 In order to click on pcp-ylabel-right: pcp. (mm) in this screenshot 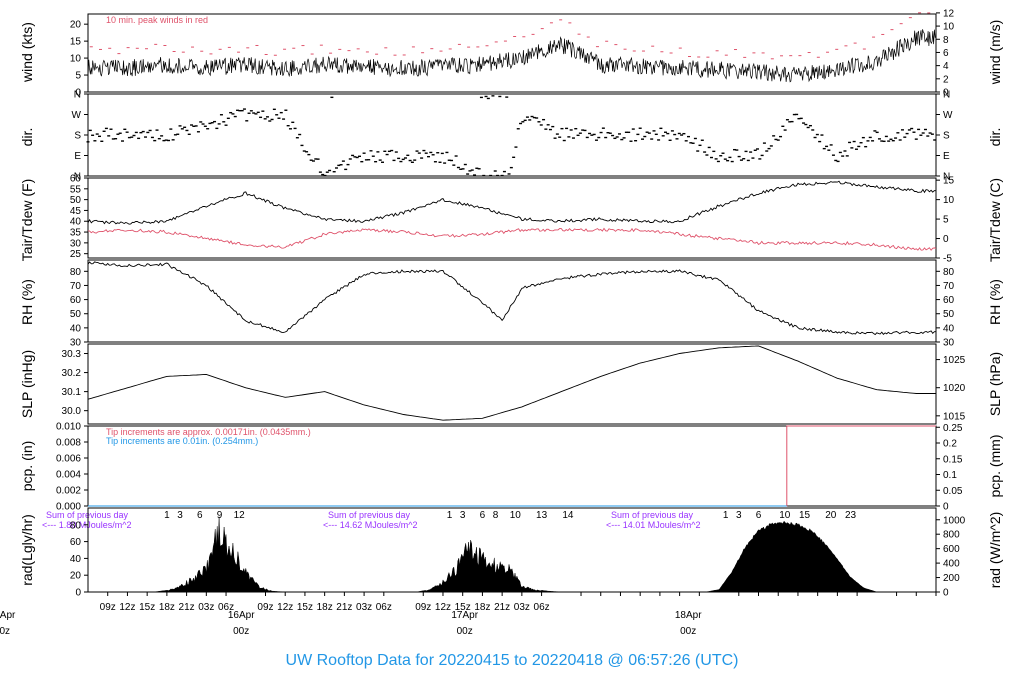, I will do `click(995, 466)`.